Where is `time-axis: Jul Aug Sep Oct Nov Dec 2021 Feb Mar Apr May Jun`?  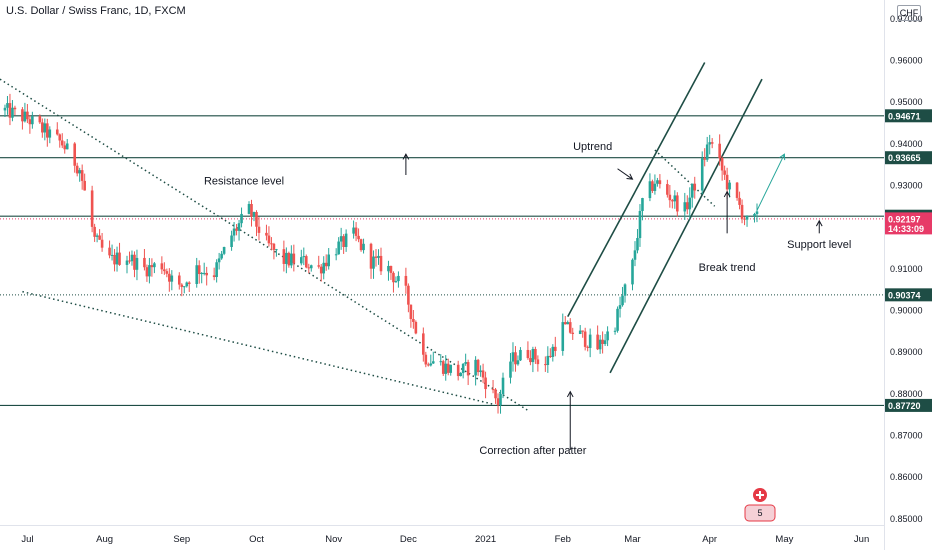 time-axis: Jul Aug Sep Oct Nov Dec 2021 Feb Mar Apr May Jun is located at coordinates (445, 539).